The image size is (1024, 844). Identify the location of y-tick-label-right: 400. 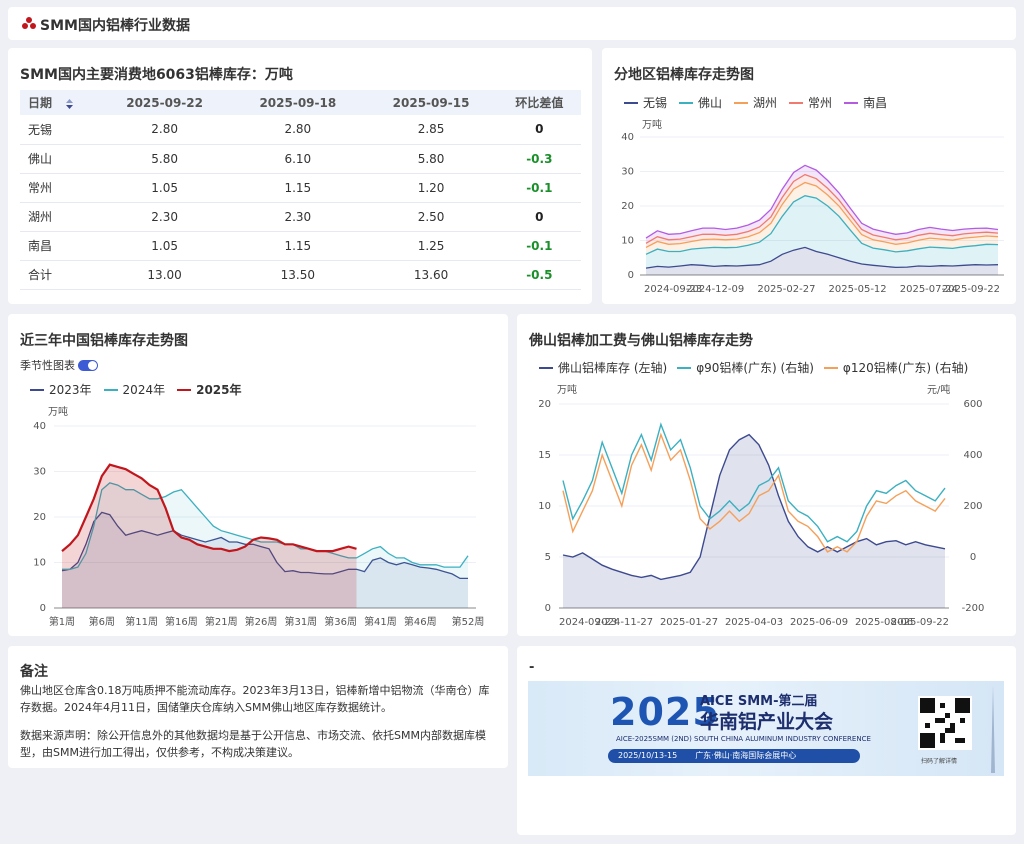
(972, 455).